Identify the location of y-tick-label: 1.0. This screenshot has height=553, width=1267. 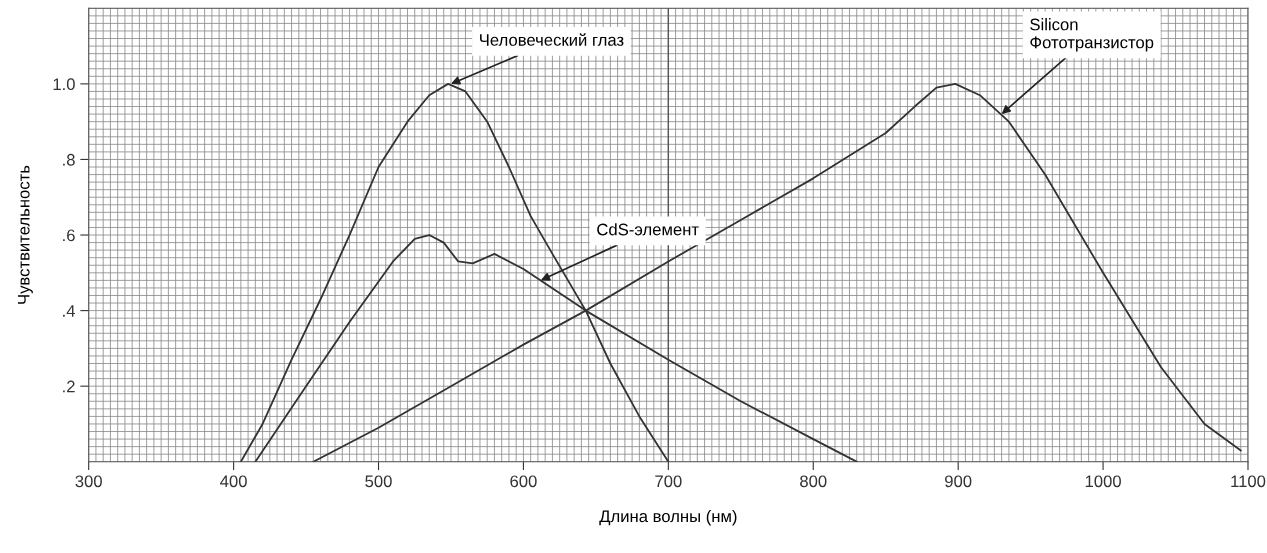
(64, 84).